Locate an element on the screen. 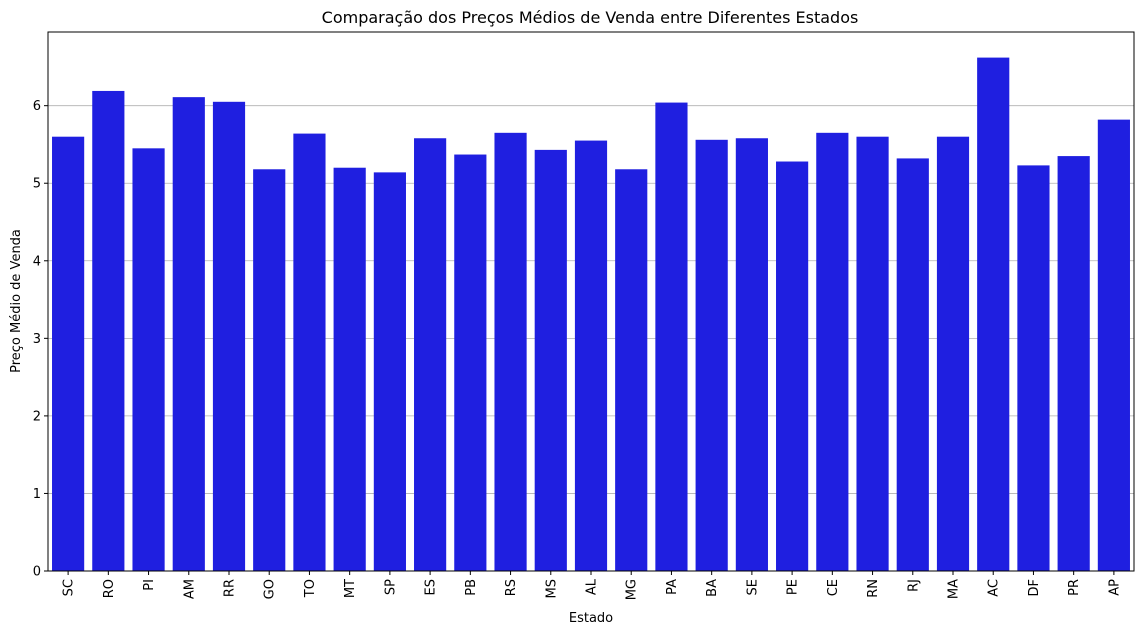 The height and width of the screenshot is (637, 1143). y-tick-label: 5 is located at coordinates (37, 184).